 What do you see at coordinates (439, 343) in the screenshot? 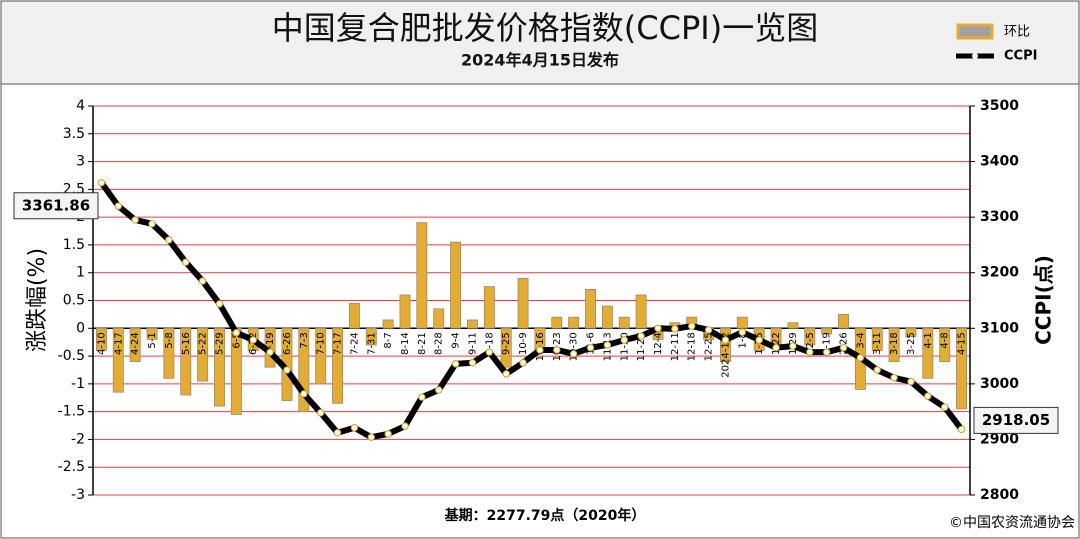
I see `x-tick-label: 8-28` at bounding box center [439, 343].